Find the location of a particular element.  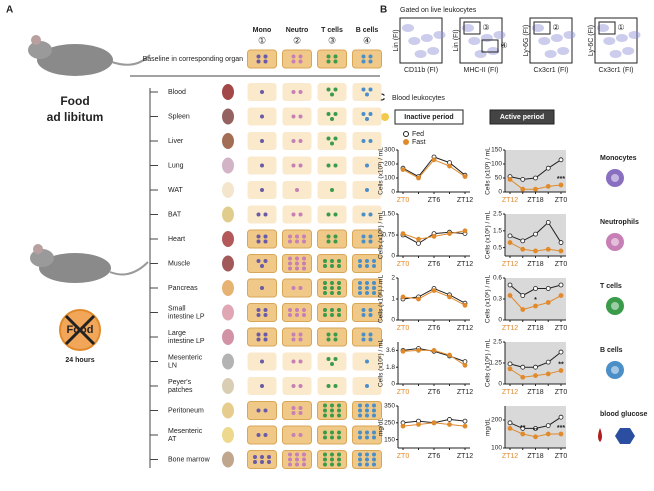

panel-label: B is located at coordinates (383, 10).